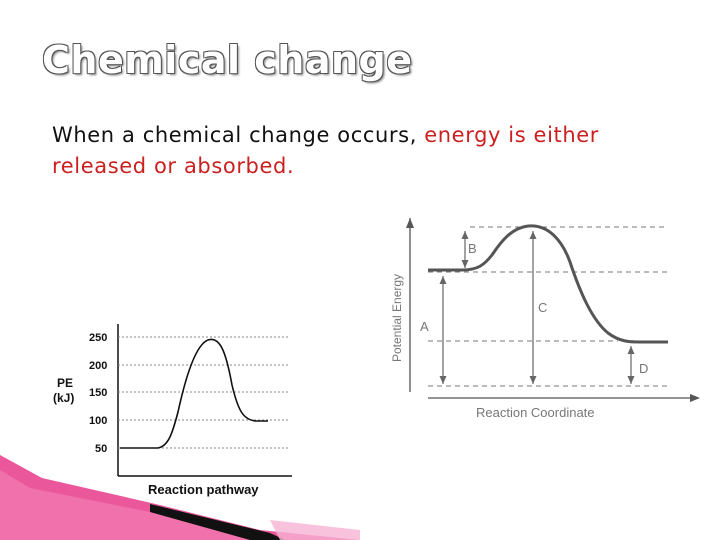 Image resolution: width=720 pixels, height=540 pixels. What do you see at coordinates (397, 318) in the screenshot?
I see `right-y-axis-label: Potential Energy` at bounding box center [397, 318].